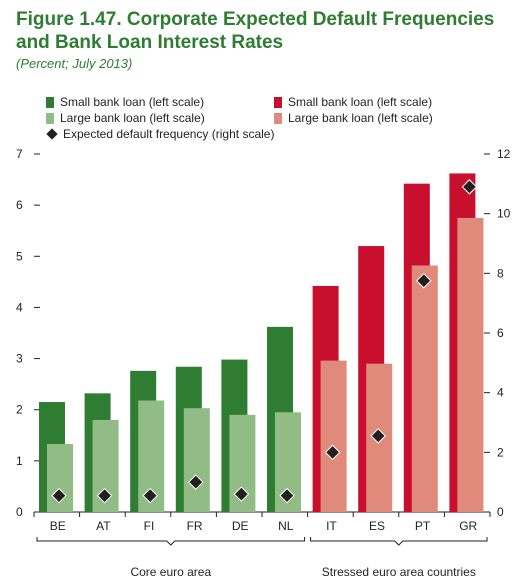 The image size is (528, 584). Describe the element at coordinates (500, 333) in the screenshot. I see `right-tick-label: 6` at that location.